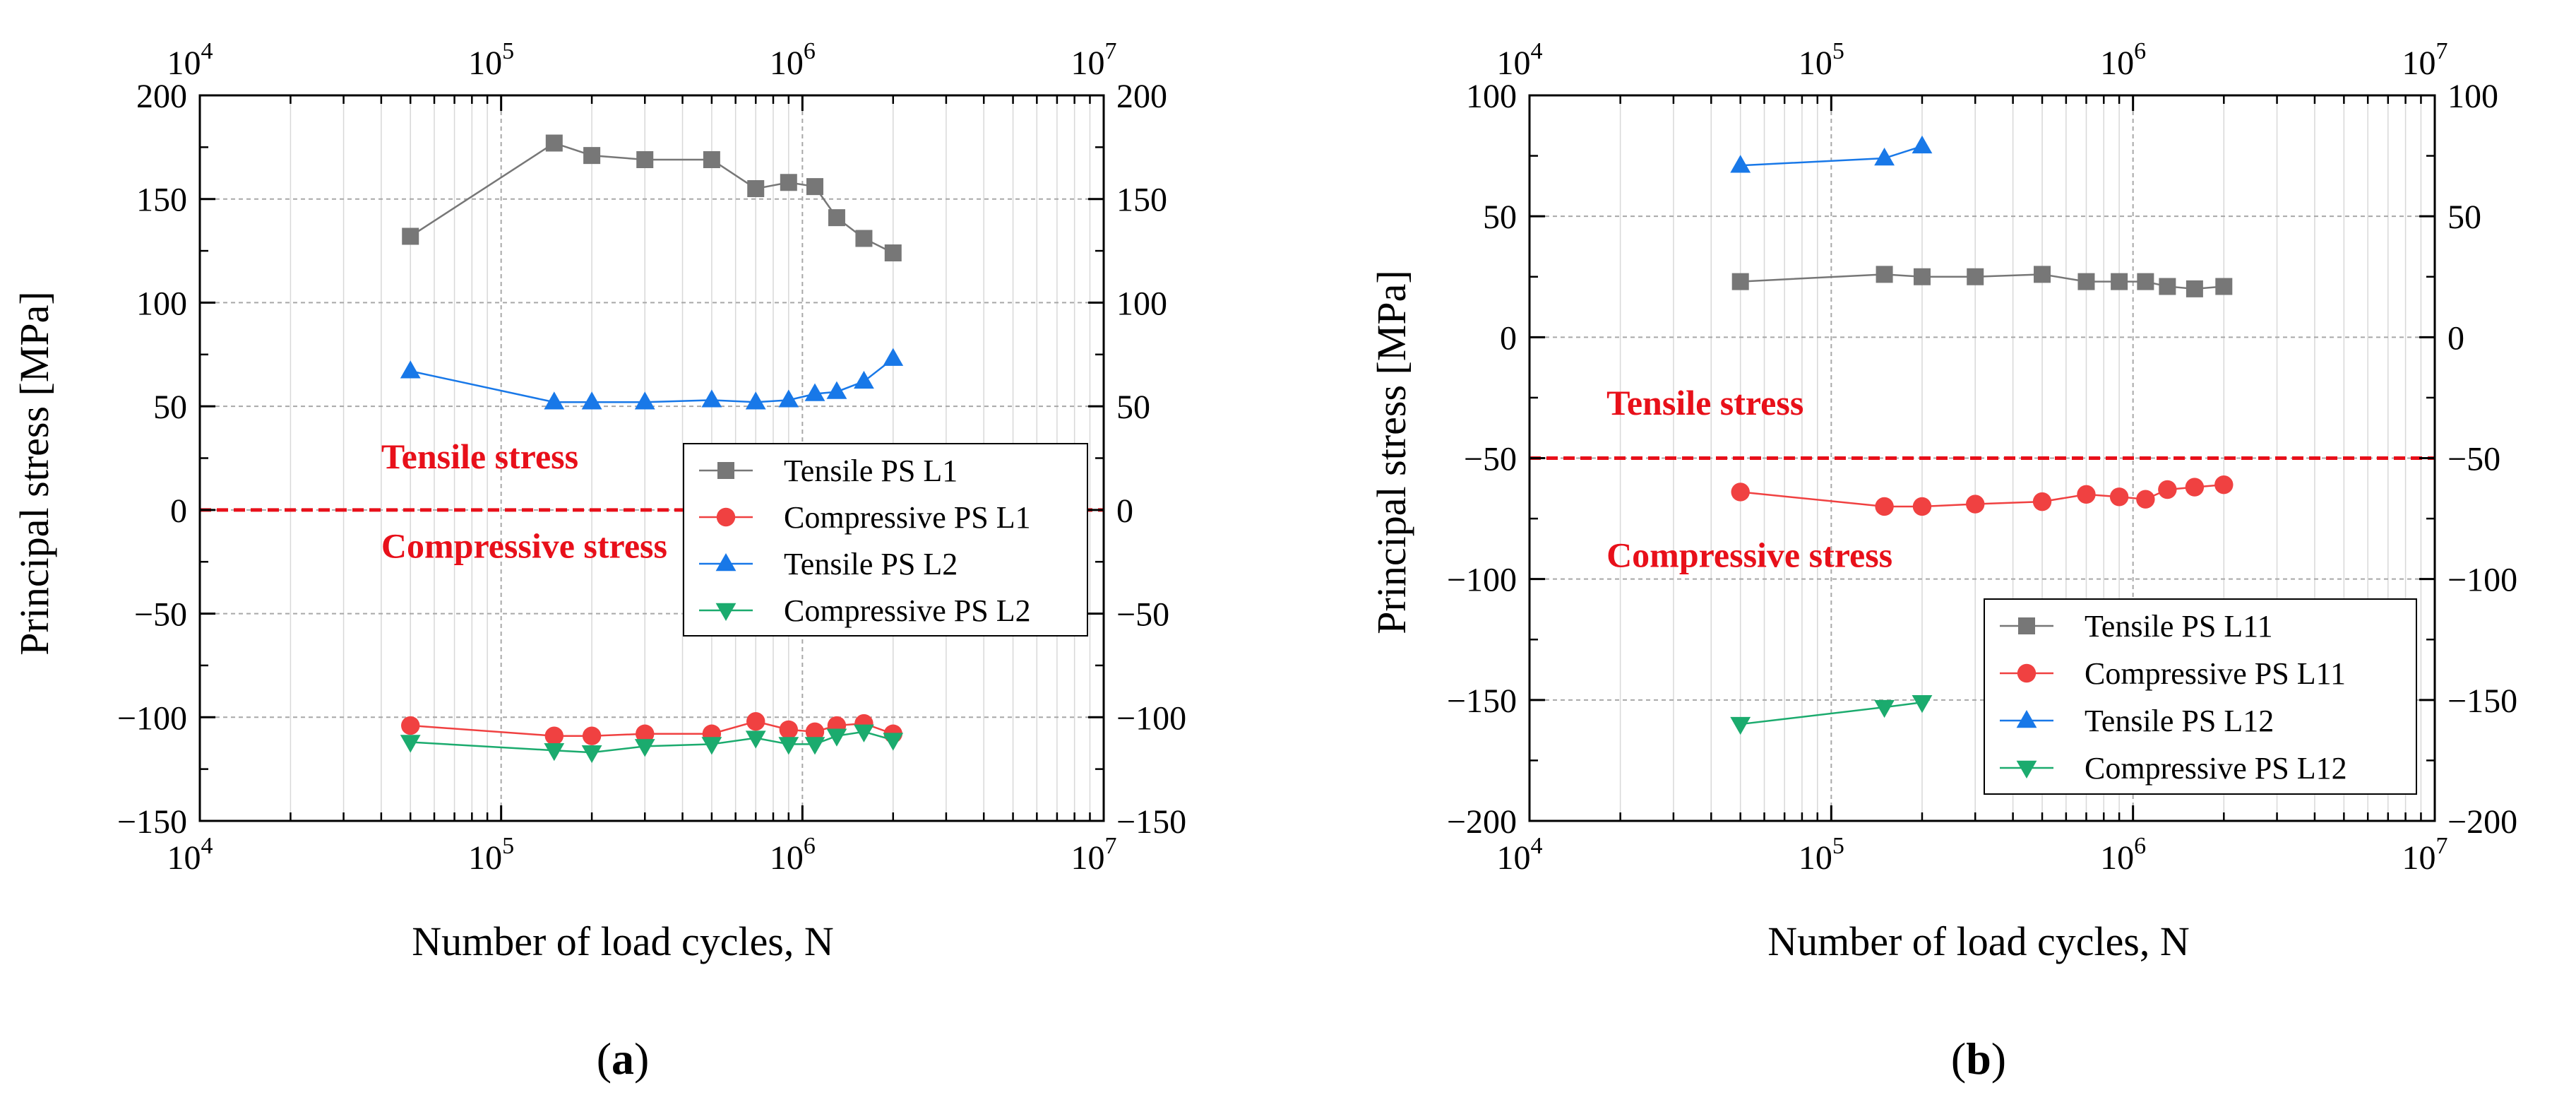 This screenshot has width=2576, height=1095. Describe the element at coordinates (623, 941) in the screenshot. I see `x-axis-label-a: Number of load cycles, N` at that location.